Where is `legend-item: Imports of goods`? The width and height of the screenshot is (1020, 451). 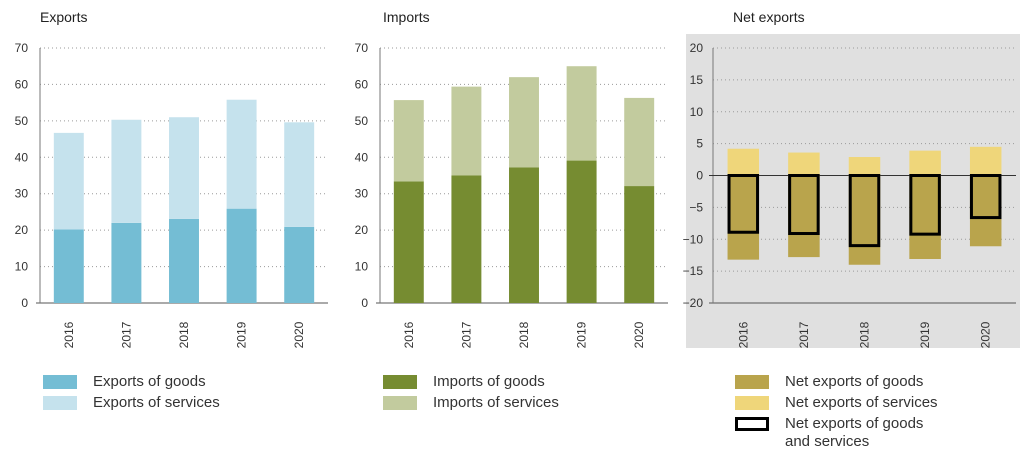 legend-item: Imports of goods is located at coordinates (471, 383).